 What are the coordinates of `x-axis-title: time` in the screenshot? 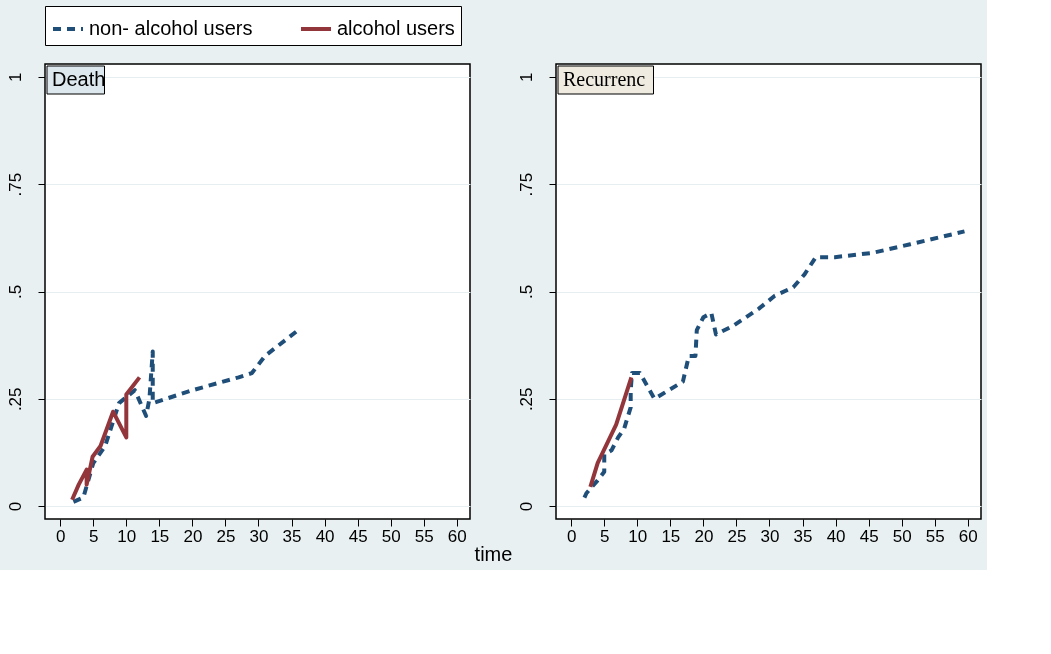 It's located at (493, 553).